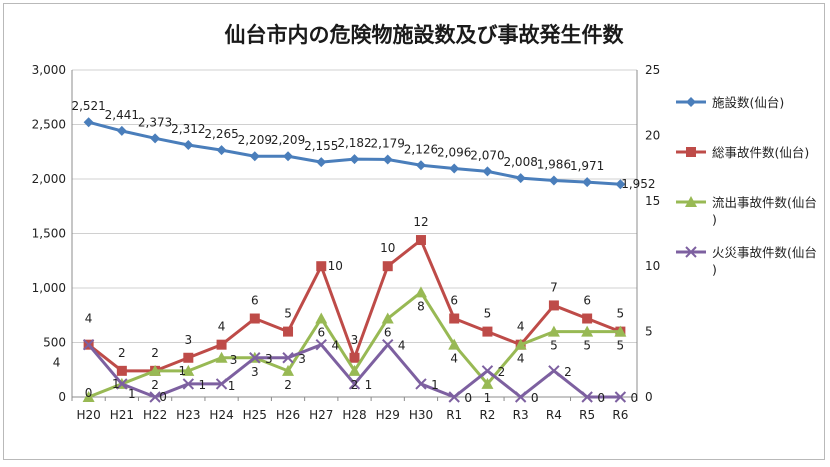 This screenshot has height=467, width=830. What do you see at coordinates (388, 143) in the screenshot?
I see `data-label: 2,179` at bounding box center [388, 143].